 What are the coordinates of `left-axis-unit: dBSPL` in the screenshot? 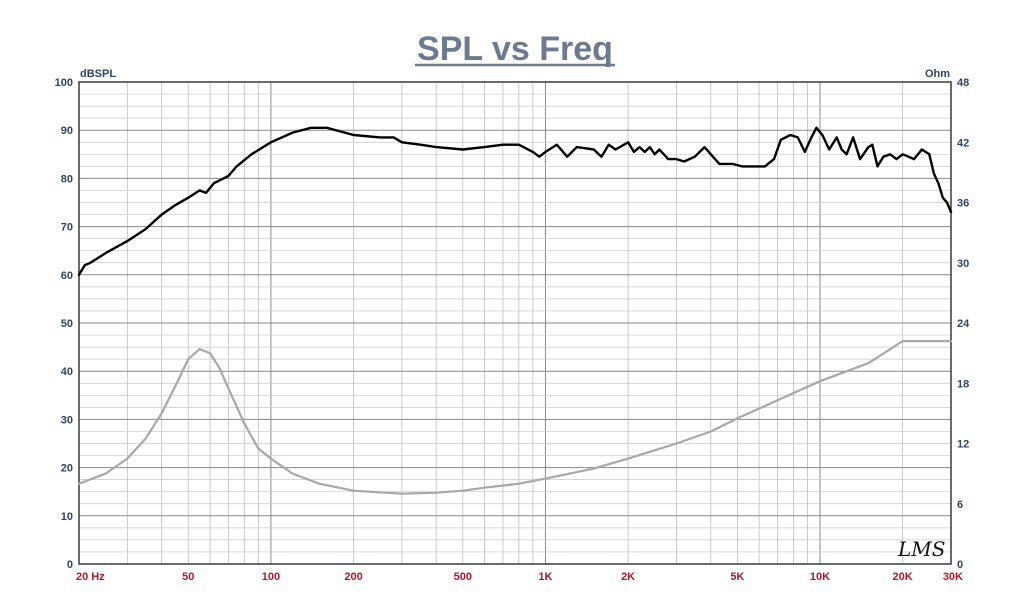 It's located at (98, 74).